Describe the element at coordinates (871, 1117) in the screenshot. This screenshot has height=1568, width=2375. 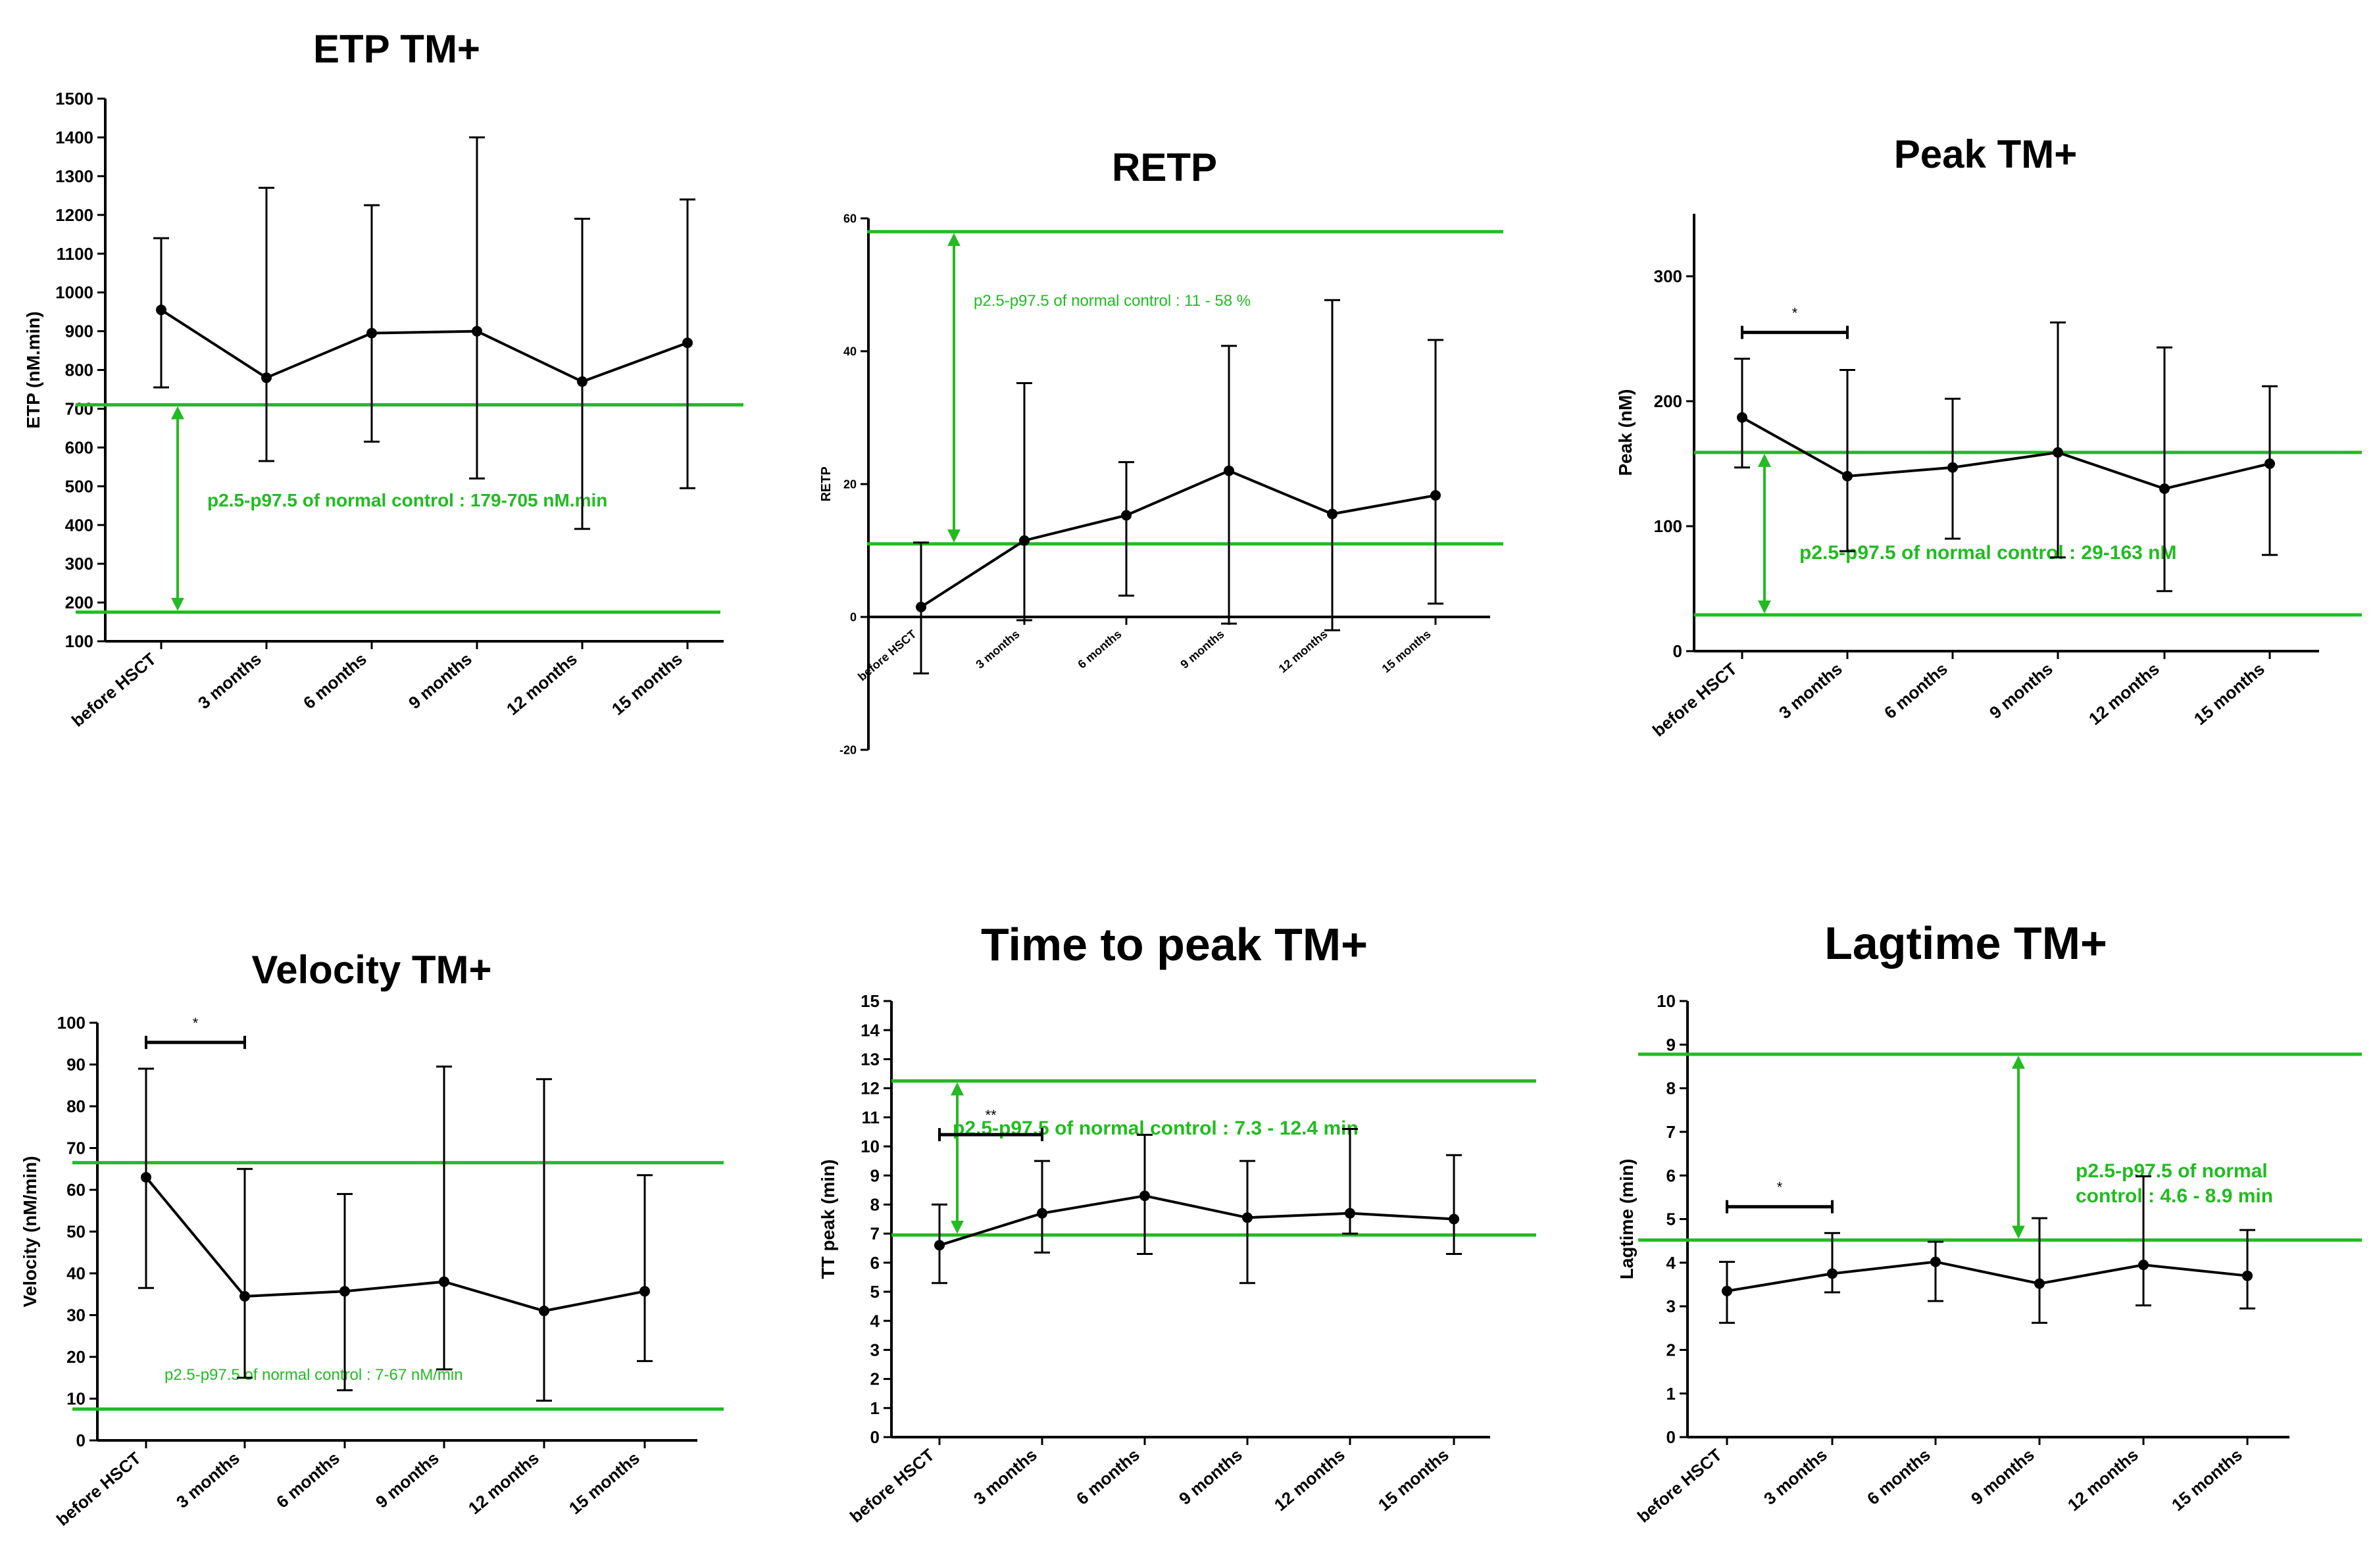
I see `y-tick-label: 11` at that location.